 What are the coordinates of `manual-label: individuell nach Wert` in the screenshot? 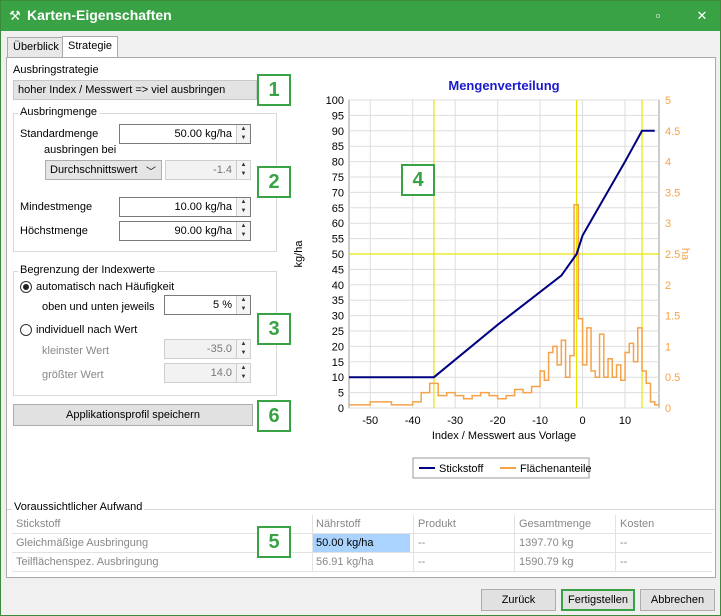 It's located at (87, 330).